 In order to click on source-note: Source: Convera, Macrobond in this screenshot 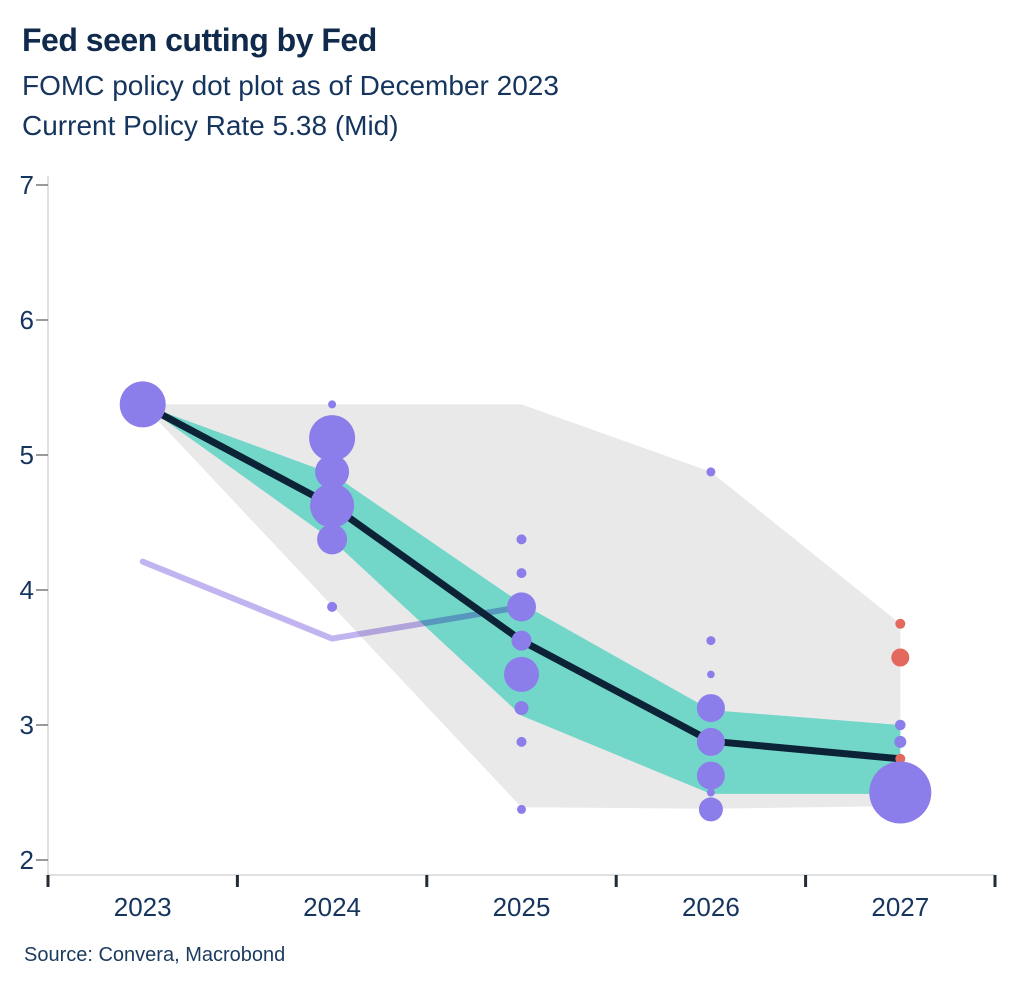, I will do `click(155, 955)`.